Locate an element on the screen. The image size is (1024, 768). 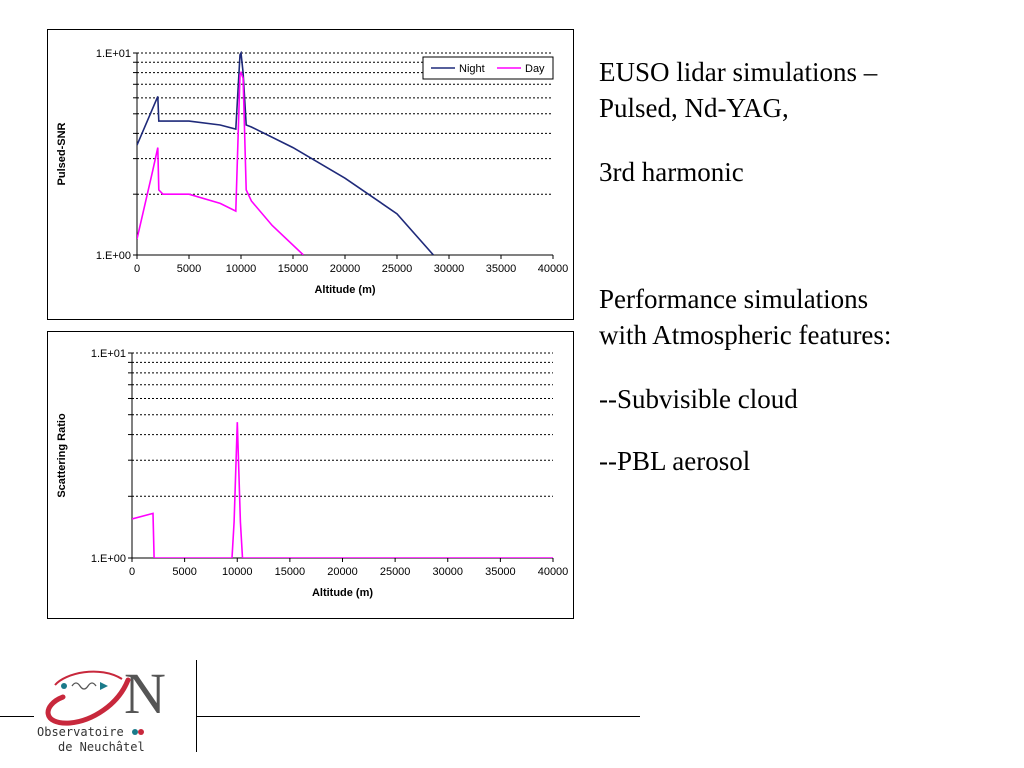
logo-wave is located at coordinates (84, 686).